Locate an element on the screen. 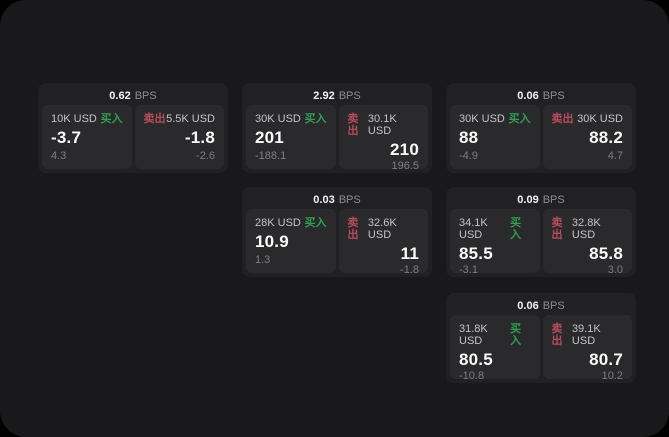 The width and height of the screenshot is (669, 437). sell-amount-label: 32.6K USD is located at coordinates (382, 229).